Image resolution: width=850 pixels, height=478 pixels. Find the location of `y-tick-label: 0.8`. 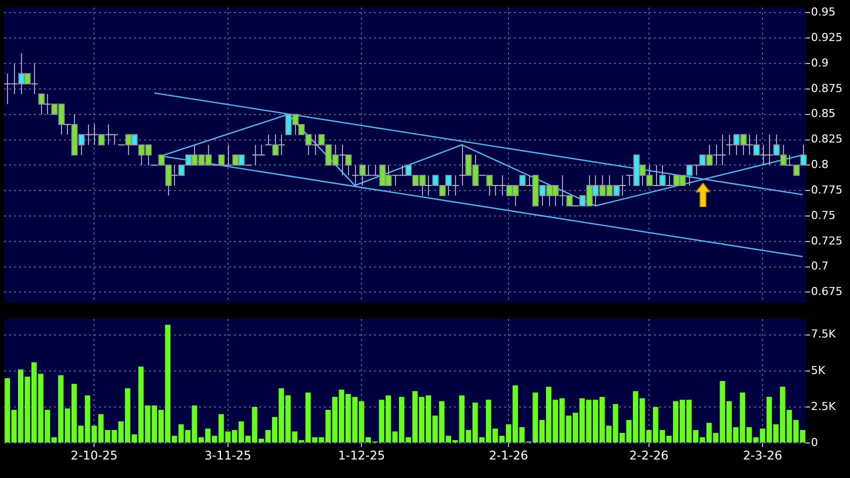

y-tick-label: 0.8 is located at coordinates (819, 165).